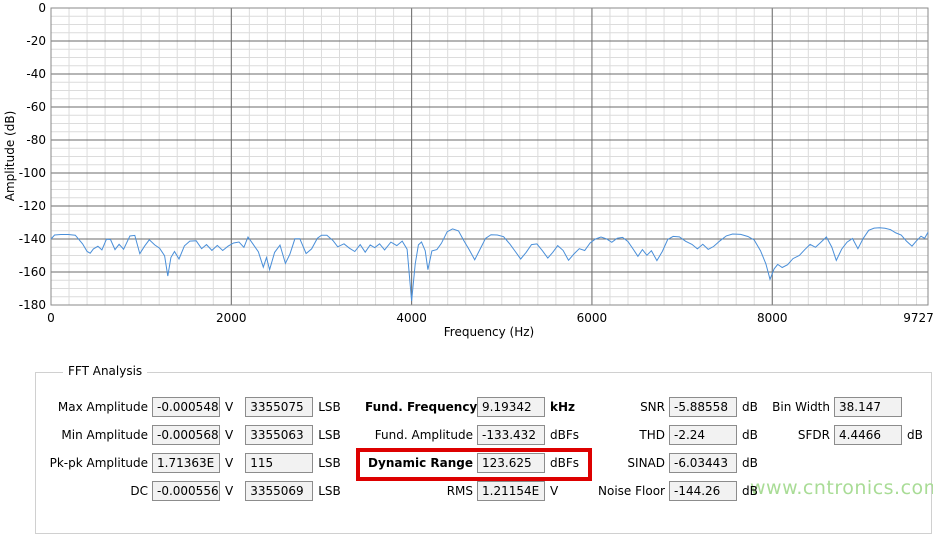  What do you see at coordinates (868, 407) in the screenshot?
I see `bin-width-field: 38.147` at bounding box center [868, 407].